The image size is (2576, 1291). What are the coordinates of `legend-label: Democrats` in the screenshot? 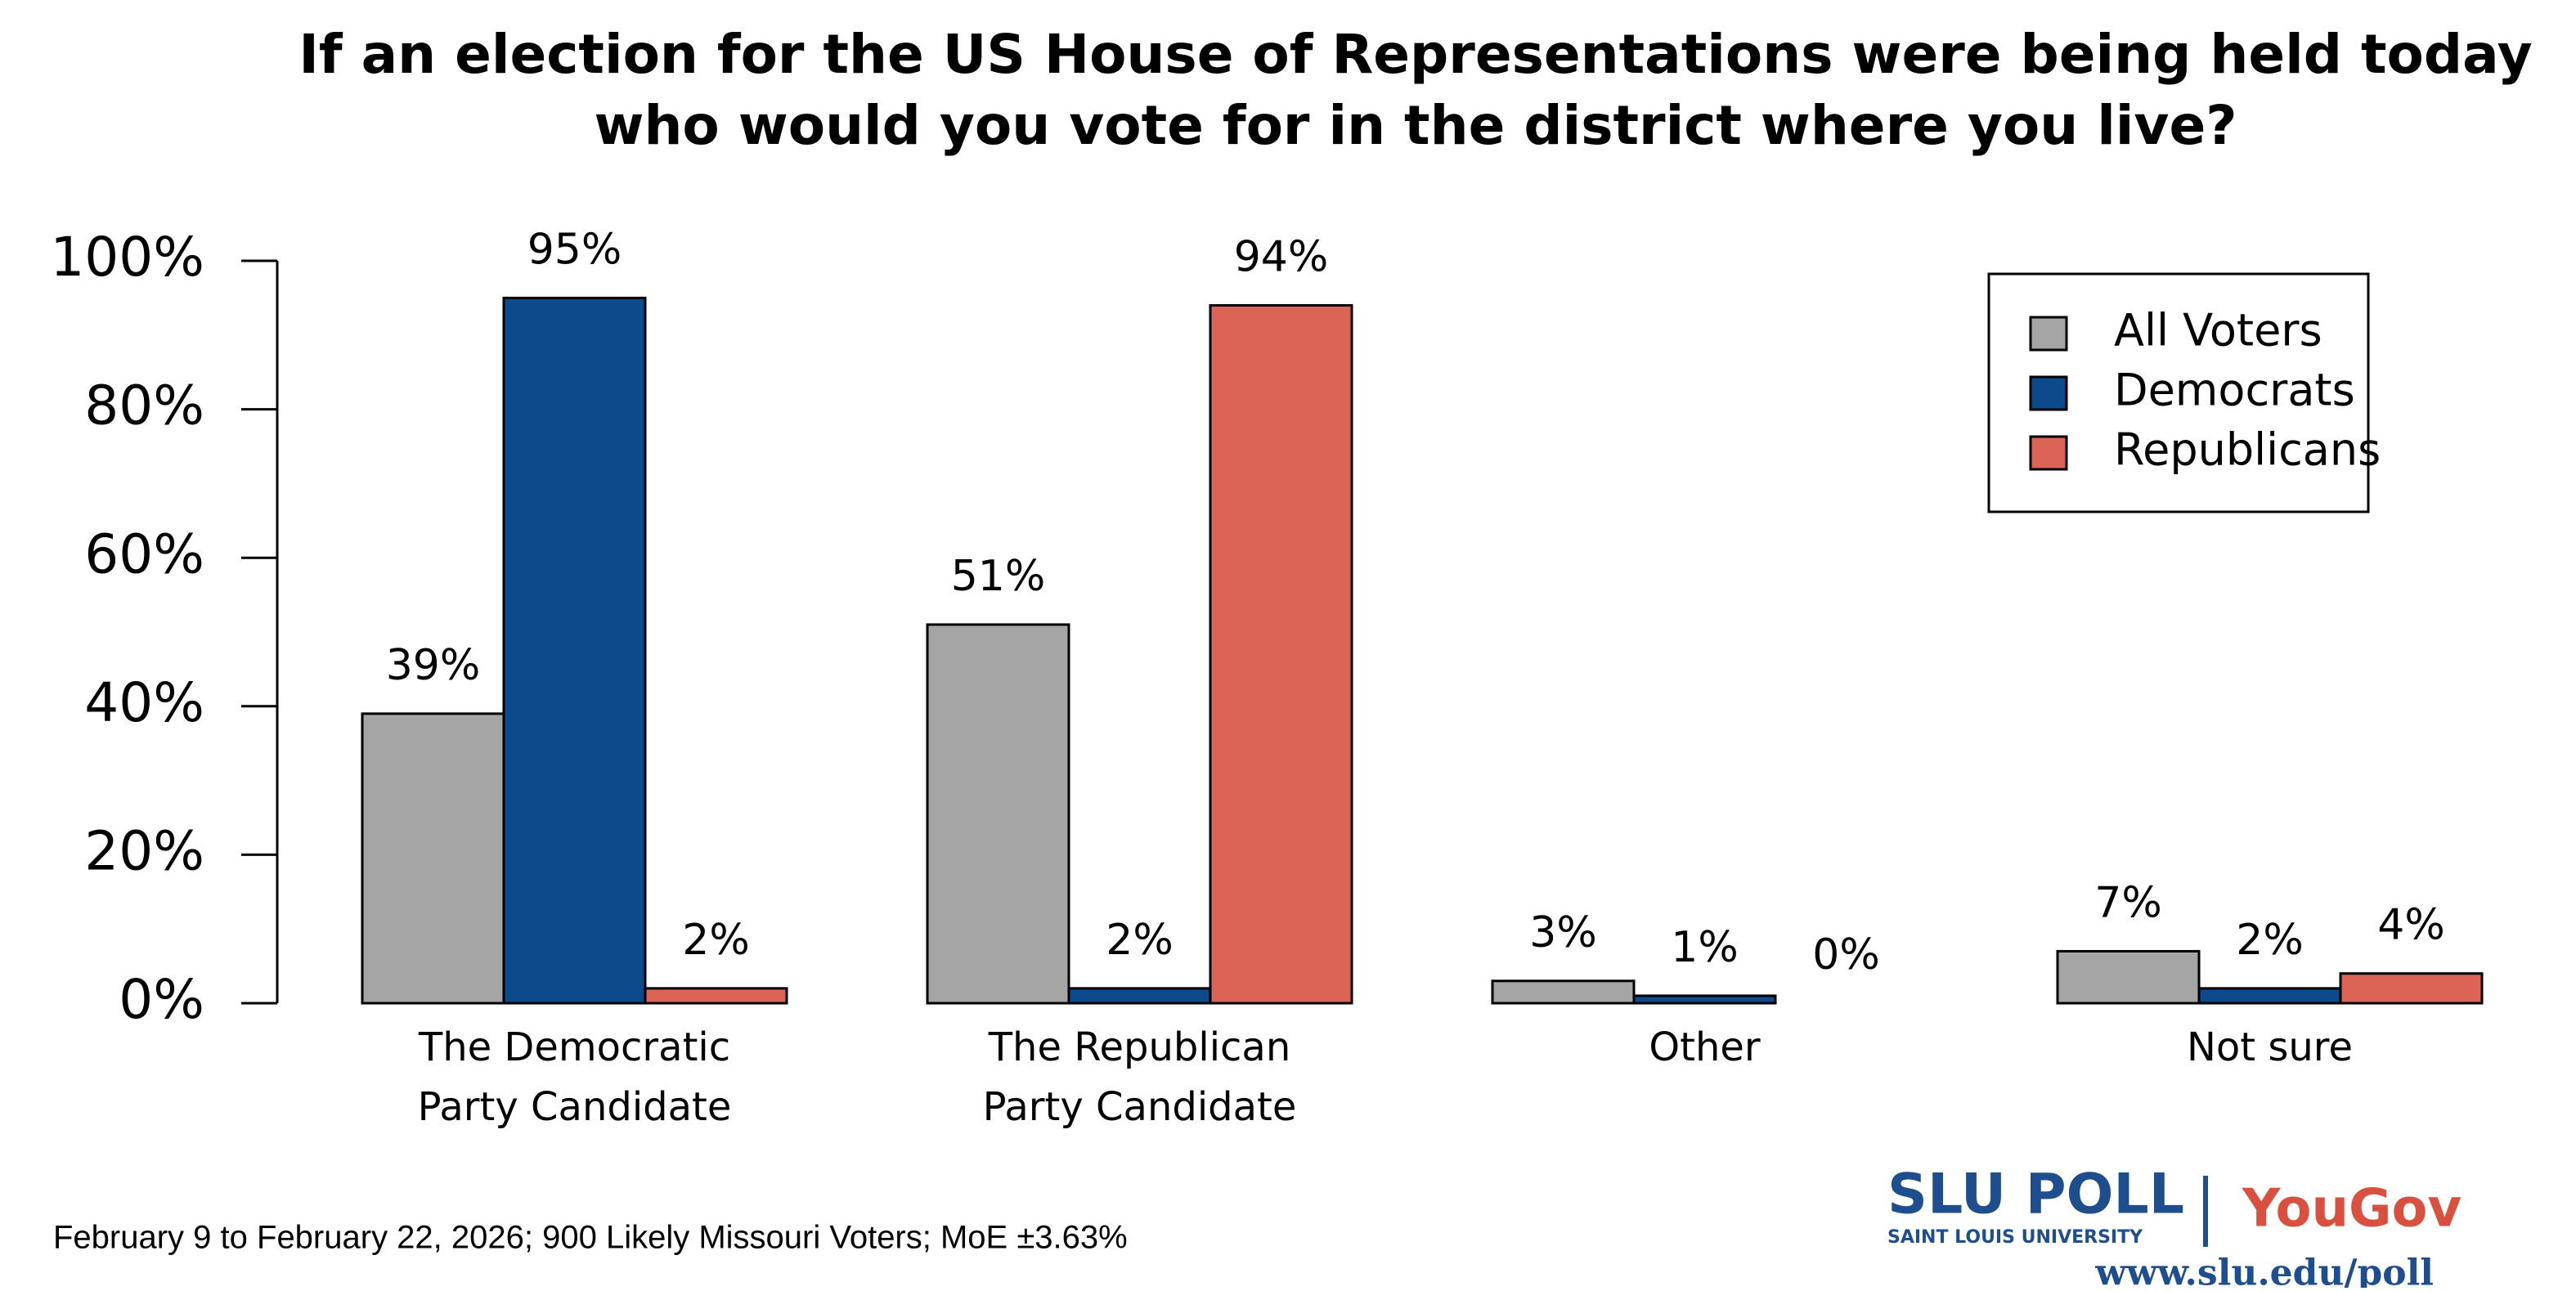 It's located at (2235, 391).